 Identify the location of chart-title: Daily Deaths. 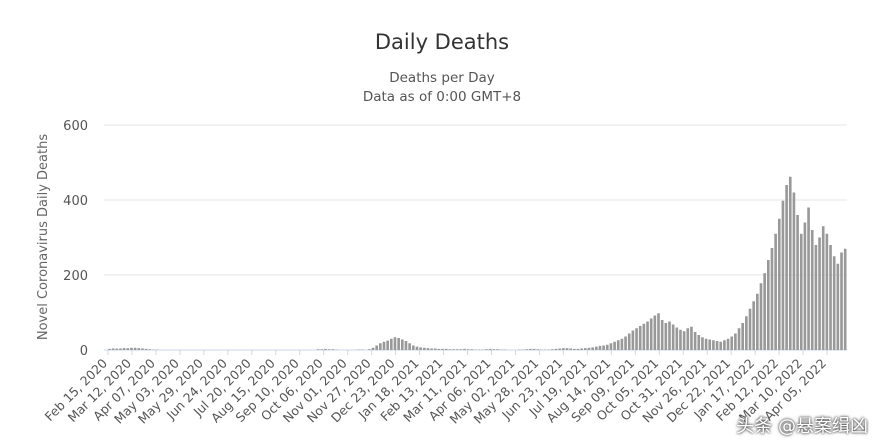
(442, 42).